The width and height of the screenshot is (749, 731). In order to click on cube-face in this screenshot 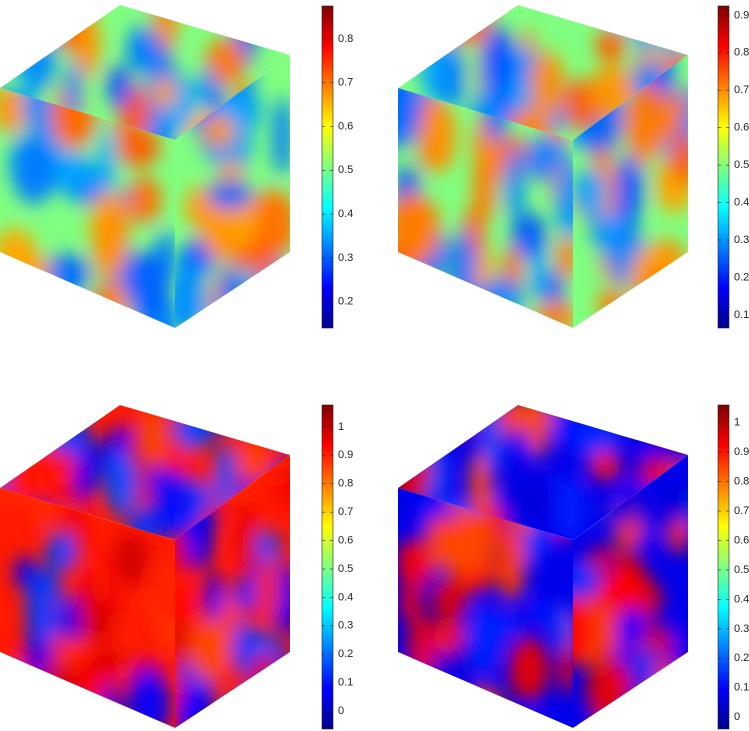, I will do `click(543, 72)`.